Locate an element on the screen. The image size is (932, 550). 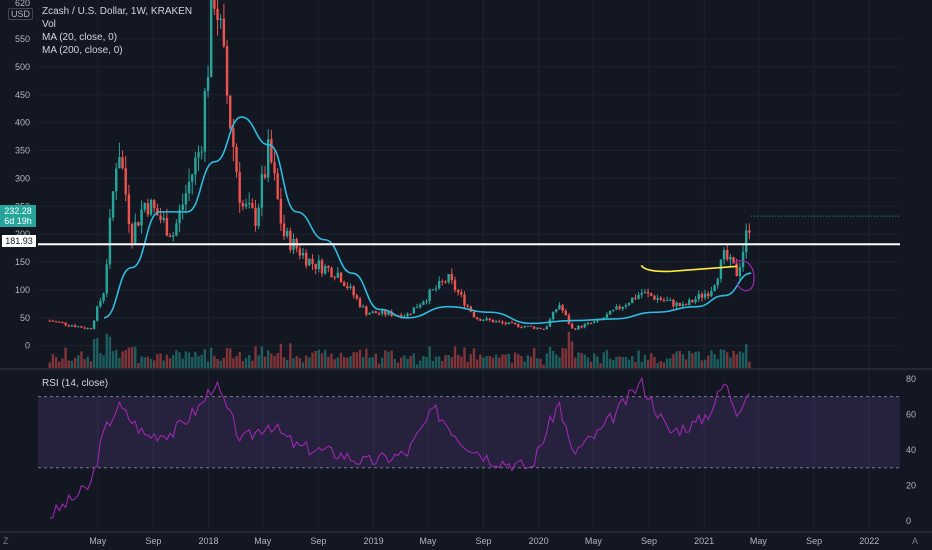
drawn-trend-line is located at coordinates (689, 268).